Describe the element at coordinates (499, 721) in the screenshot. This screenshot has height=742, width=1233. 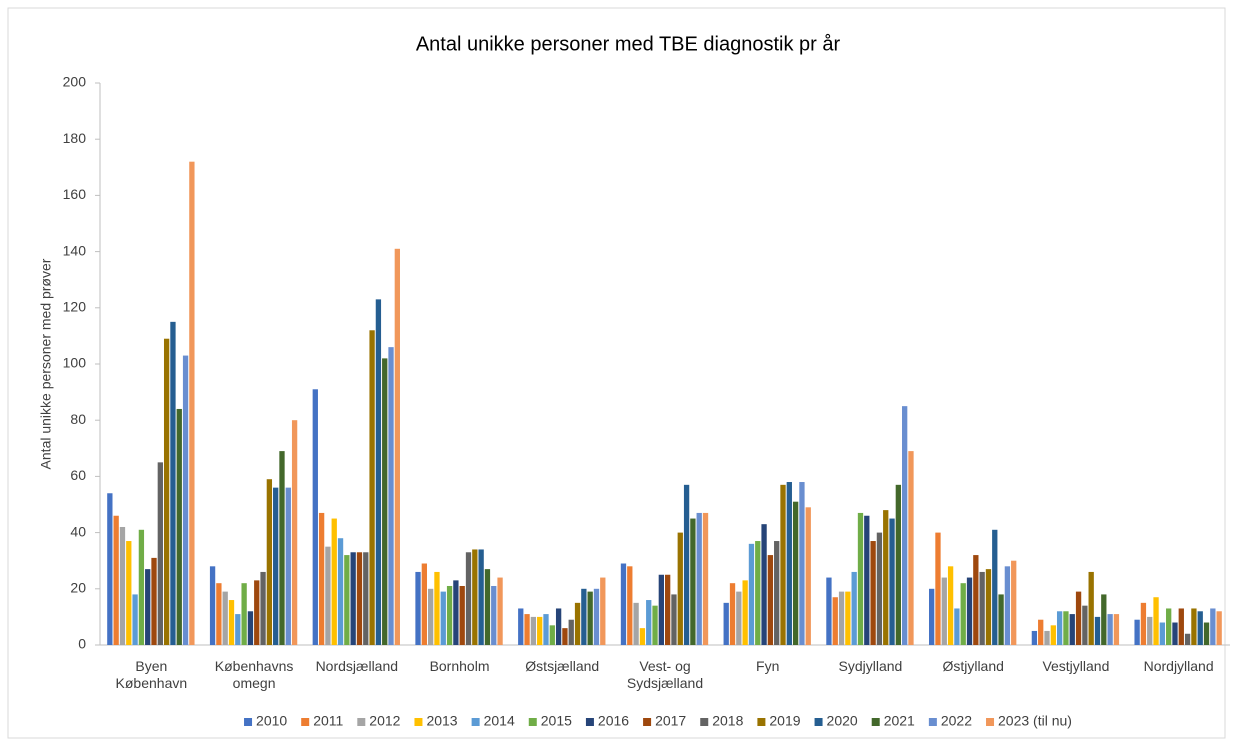
I see `legend-label: 2014` at that location.